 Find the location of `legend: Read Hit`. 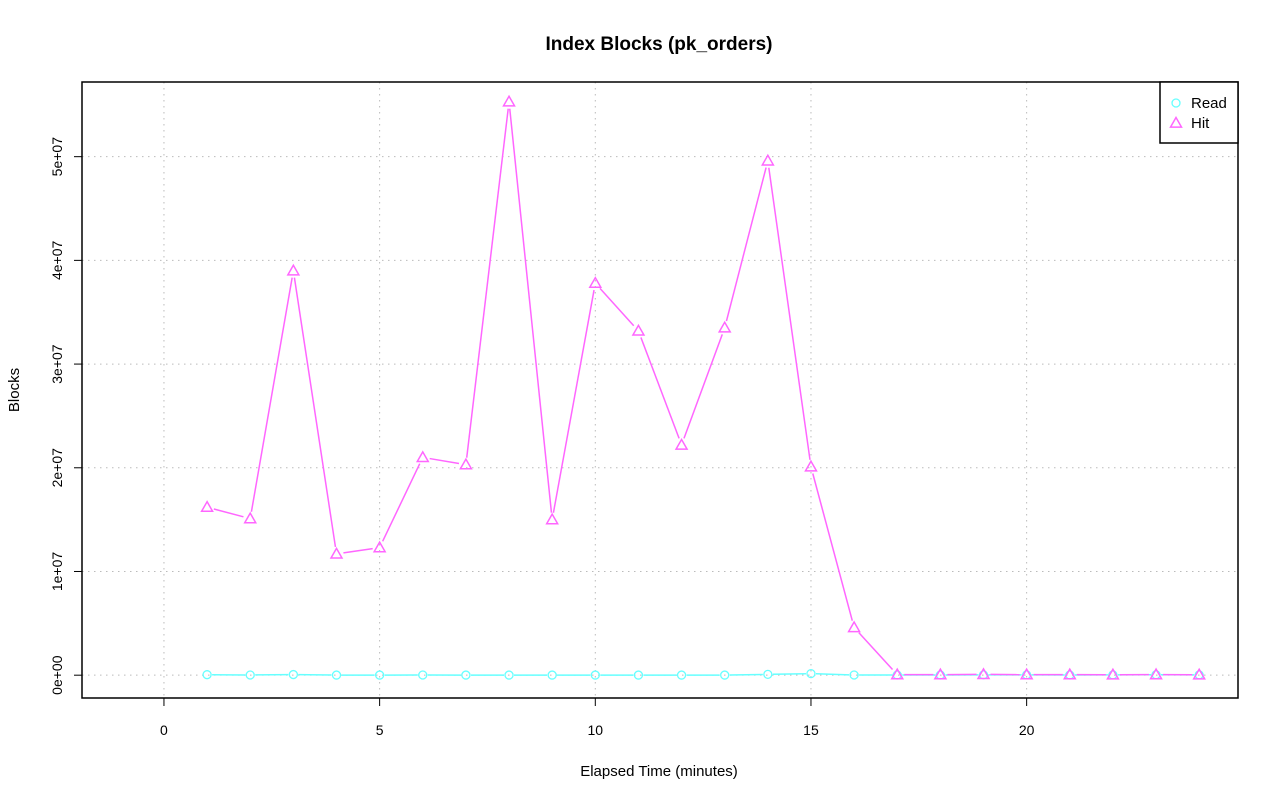

legend: Read Hit is located at coordinates (1199, 112).